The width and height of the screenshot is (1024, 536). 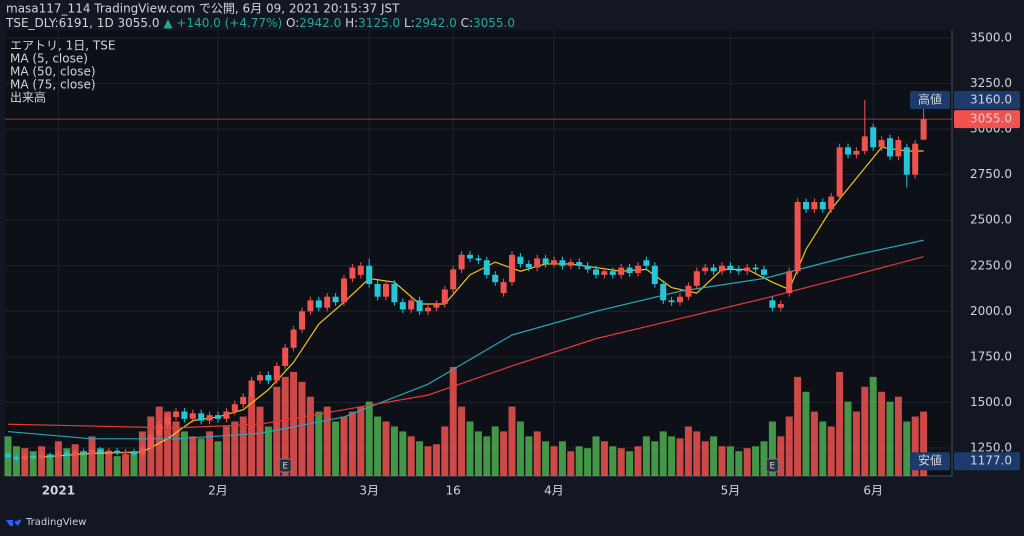 I want to click on legend-entry: MA (5, close), so click(x=49, y=59).